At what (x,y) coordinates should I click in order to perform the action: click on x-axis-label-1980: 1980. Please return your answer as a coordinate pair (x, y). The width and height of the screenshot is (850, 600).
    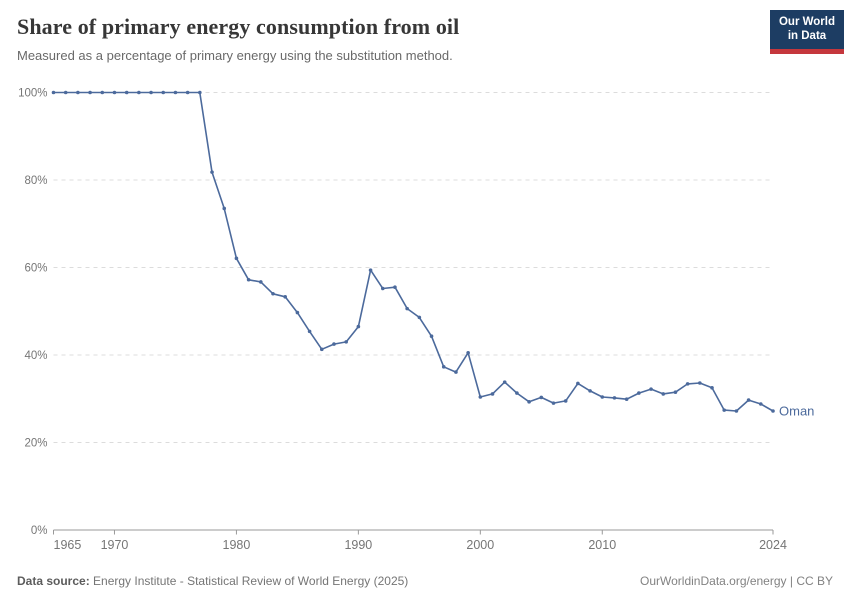
    Looking at the image, I should click on (237, 545).